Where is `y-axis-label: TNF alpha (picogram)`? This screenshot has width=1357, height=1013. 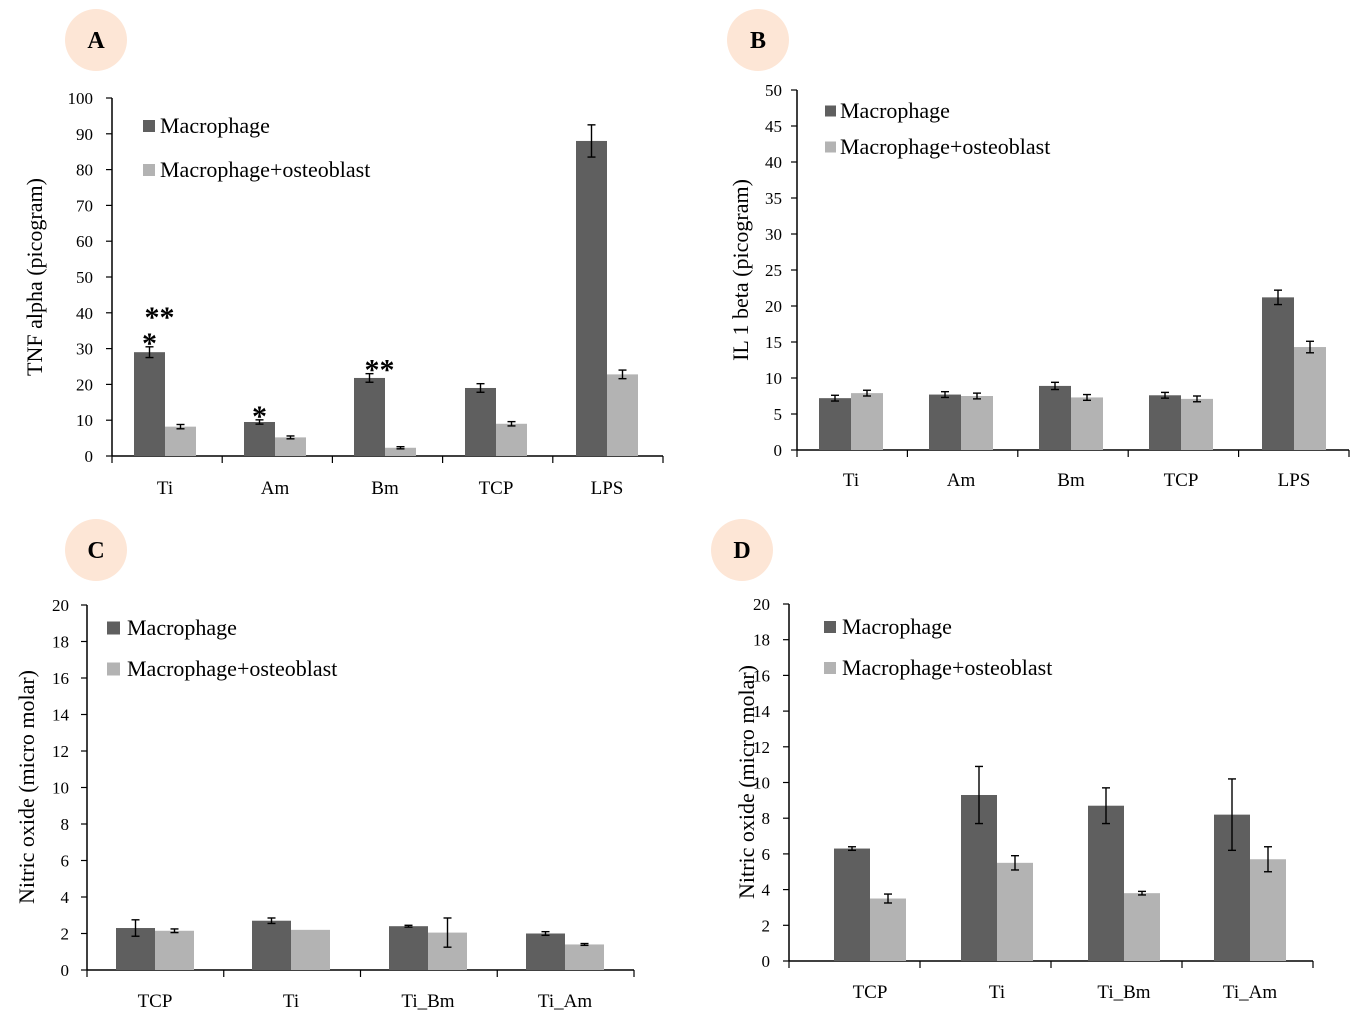 y-axis-label: TNF alpha (picogram) is located at coordinates (34, 277).